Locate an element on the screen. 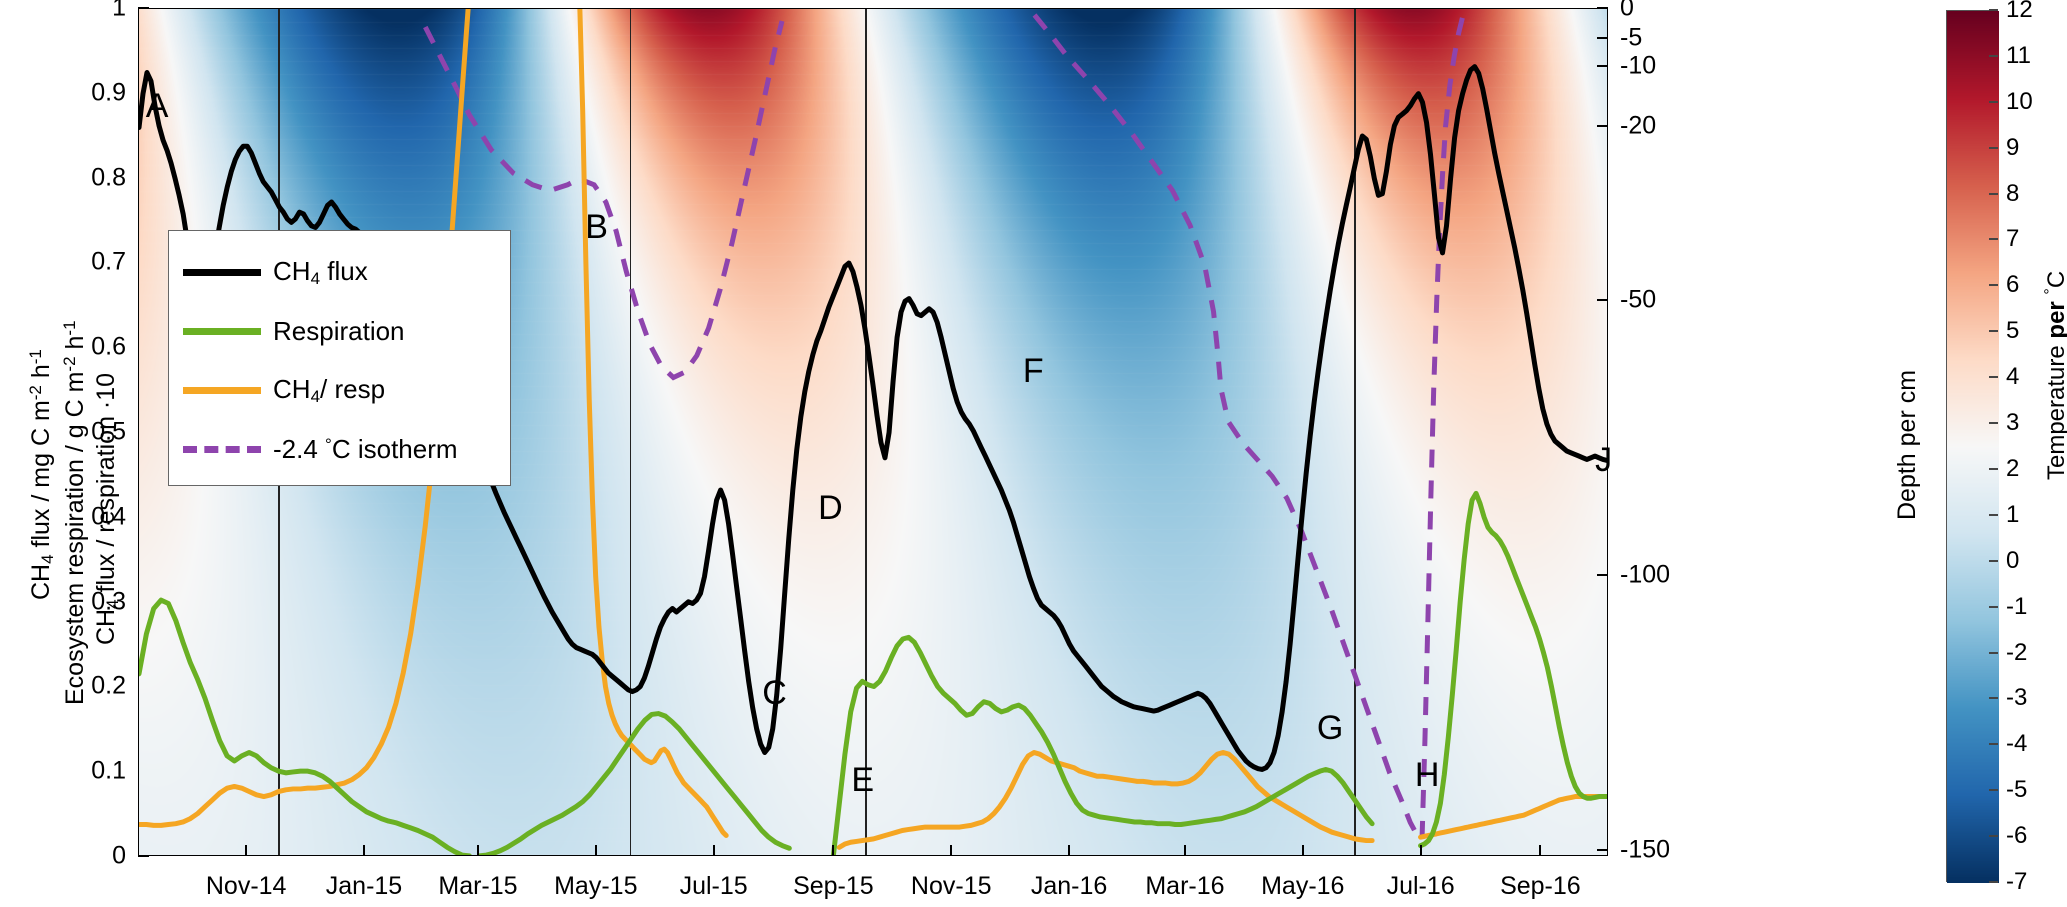  depth-tick-label: -10 is located at coordinates (1638, 65).